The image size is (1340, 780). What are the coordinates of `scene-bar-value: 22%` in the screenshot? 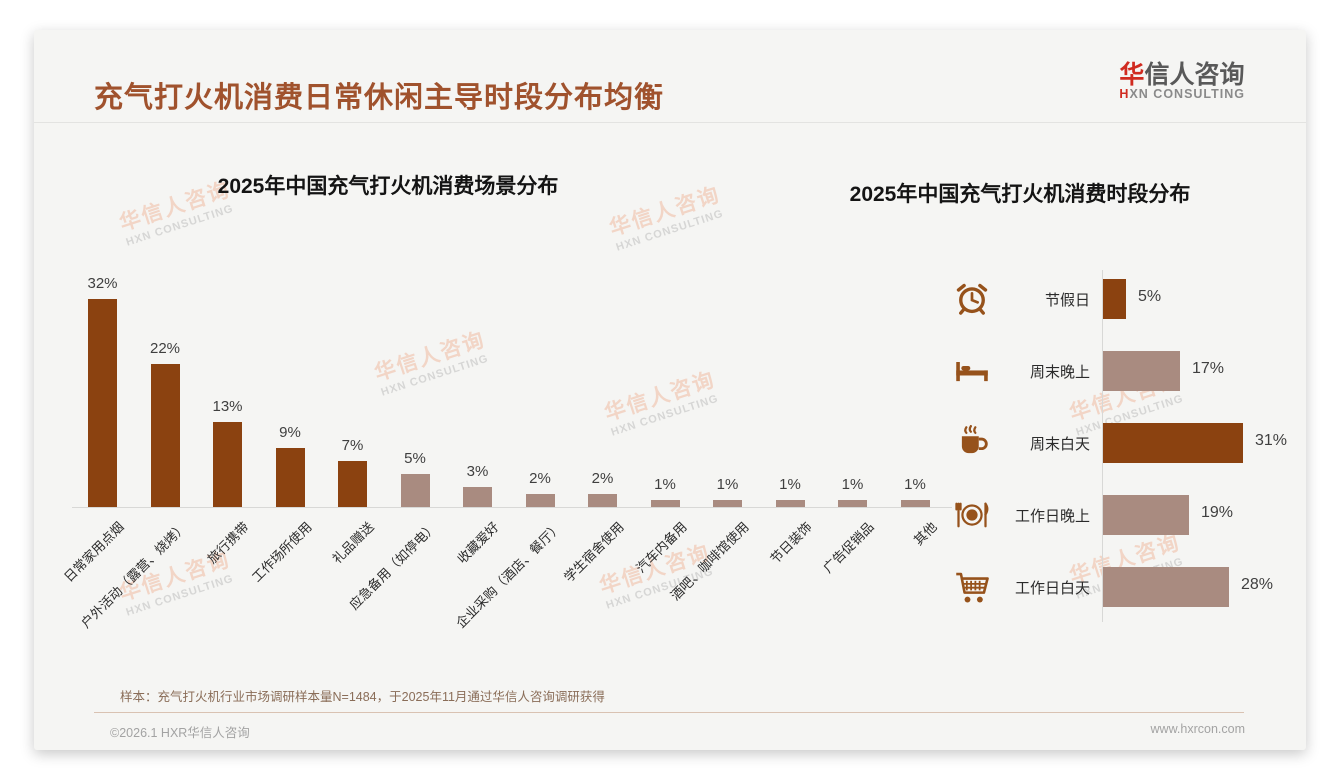 It's located at (165, 348).